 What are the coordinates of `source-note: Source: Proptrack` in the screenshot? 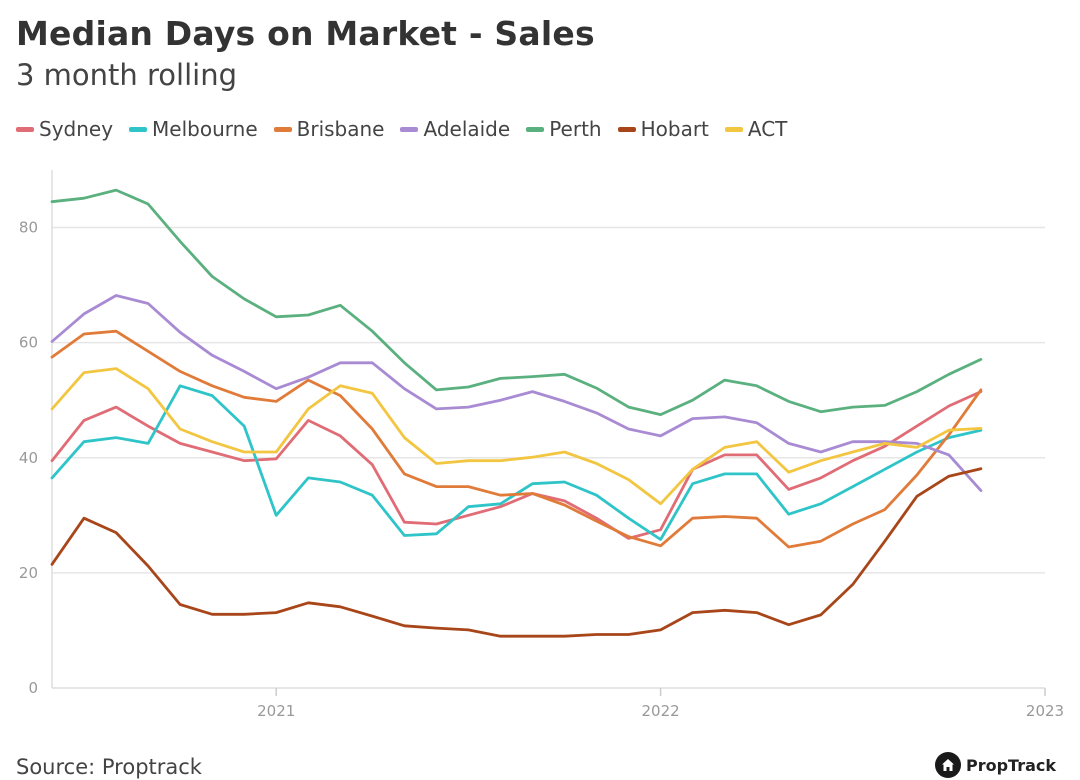 It's located at (109, 767).